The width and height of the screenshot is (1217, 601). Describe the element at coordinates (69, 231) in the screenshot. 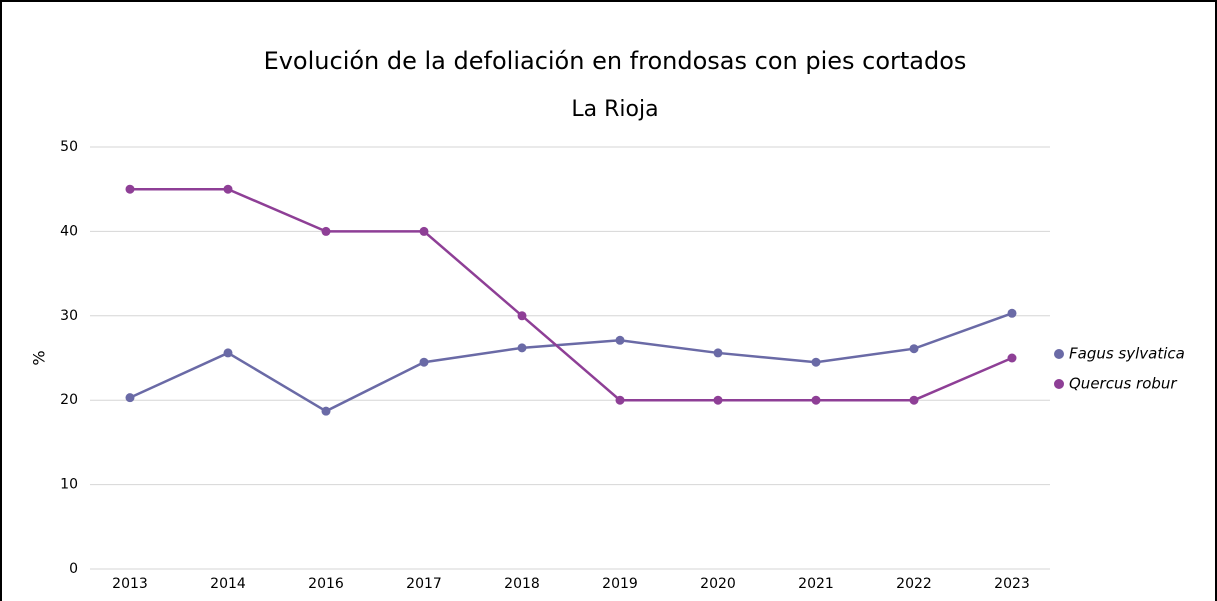

I see `y-tick-label: 40` at that location.